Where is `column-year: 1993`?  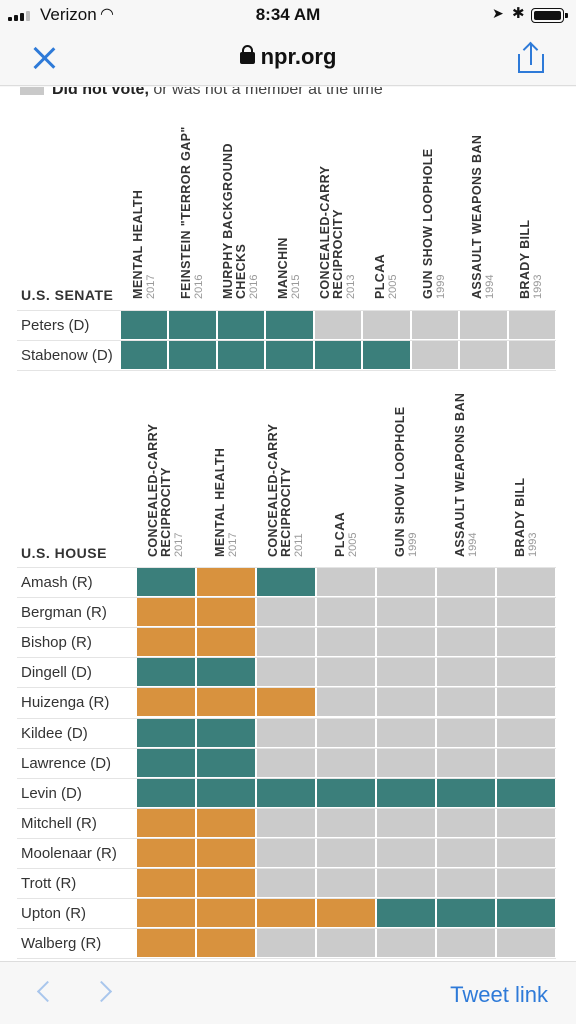 column-year: 1993 is located at coordinates (538, 286).